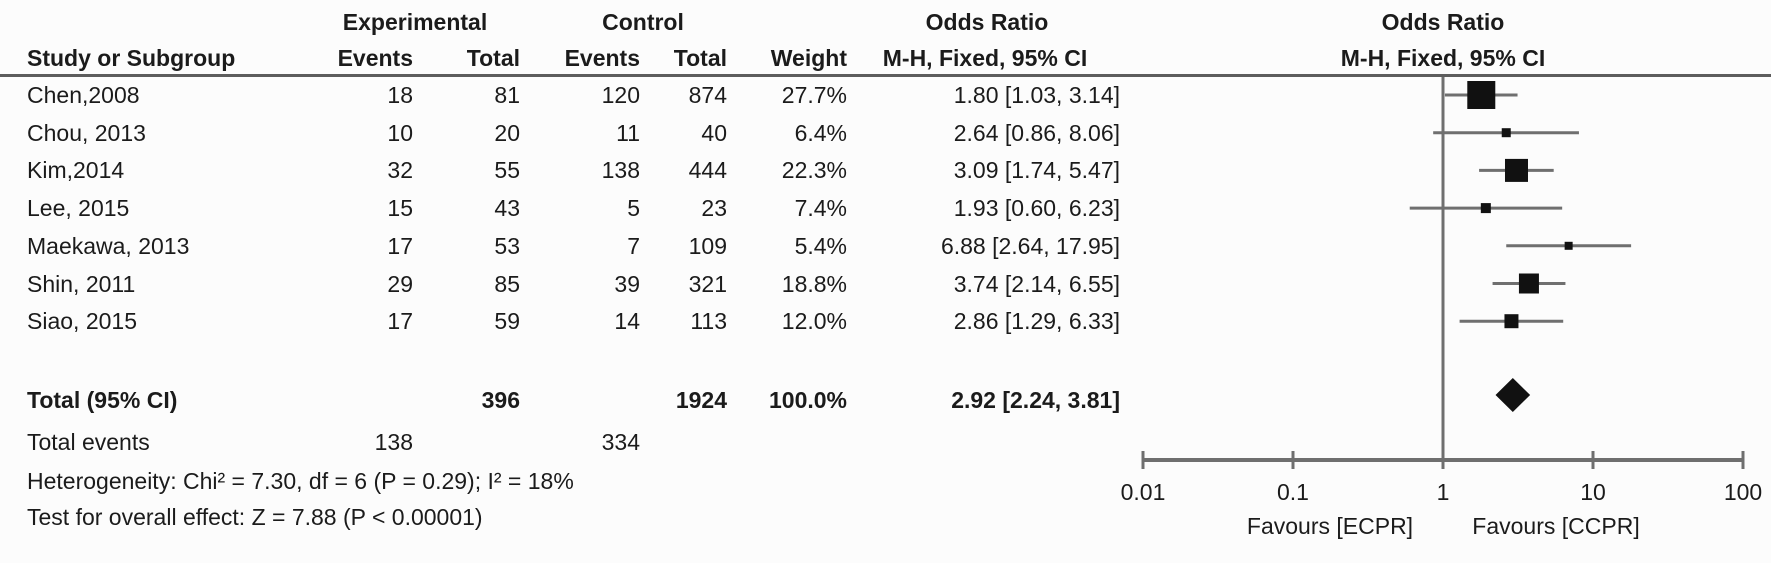  Describe the element at coordinates (131, 58) in the screenshot. I see `header-study-or-subgroup: Study or Subgroup` at that location.